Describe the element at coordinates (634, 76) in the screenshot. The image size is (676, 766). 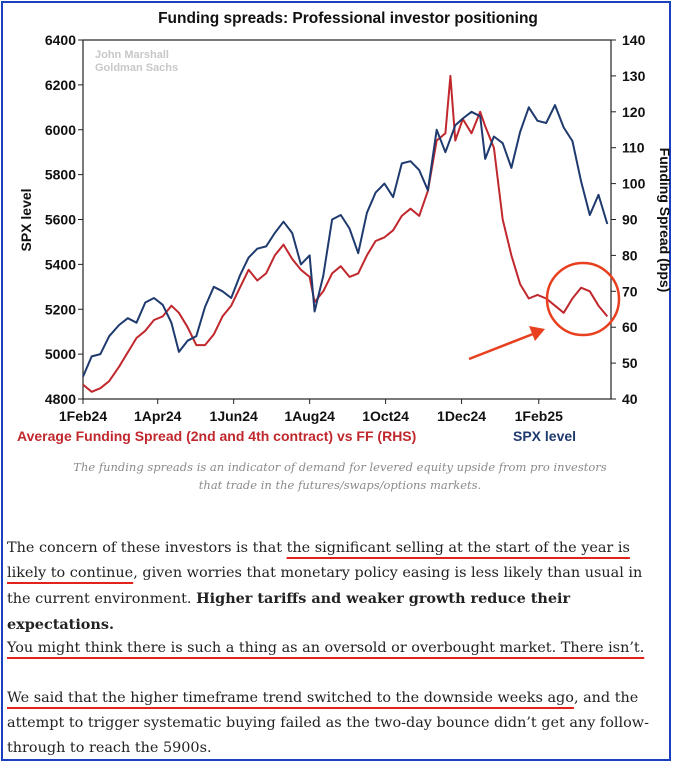
I see `right-tick-label: 130` at that location.